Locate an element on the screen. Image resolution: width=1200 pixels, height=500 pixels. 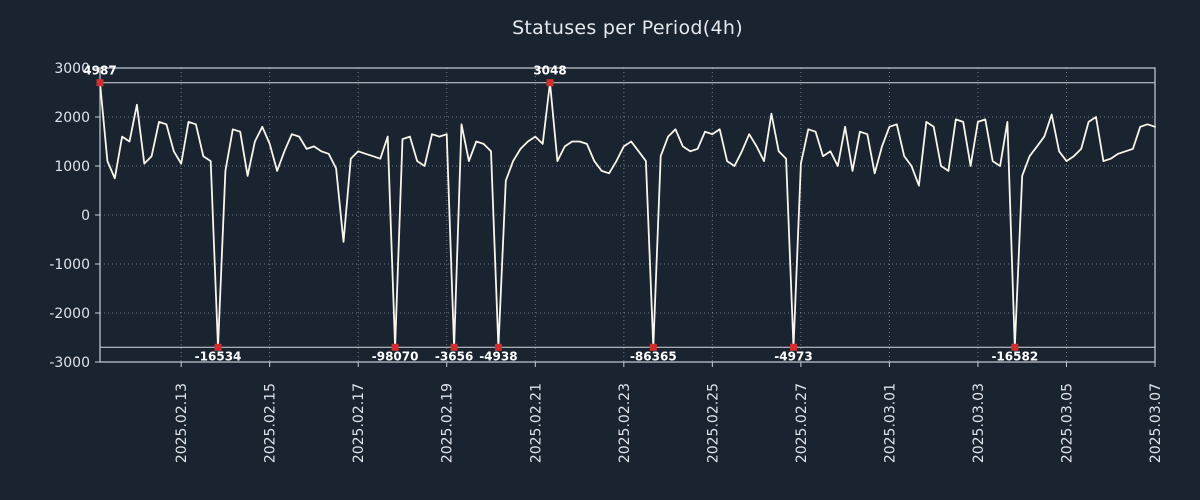
chart-title: Statuses per Period(4h) is located at coordinates (627, 28).